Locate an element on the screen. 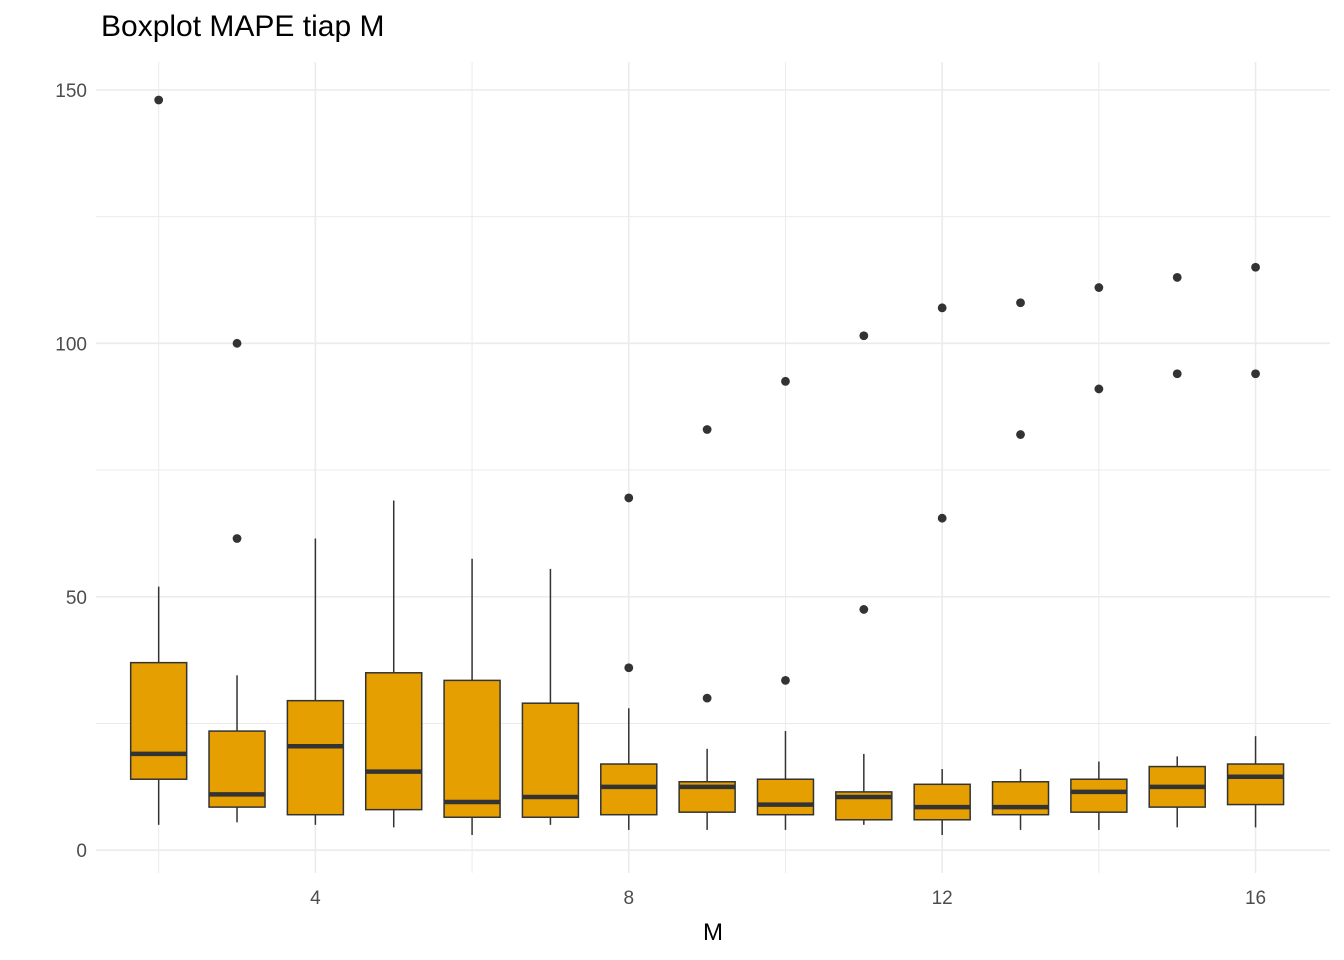 Image resolution: width=1344 pixels, height=960 pixels. x-tick-label: 8 is located at coordinates (628, 898).